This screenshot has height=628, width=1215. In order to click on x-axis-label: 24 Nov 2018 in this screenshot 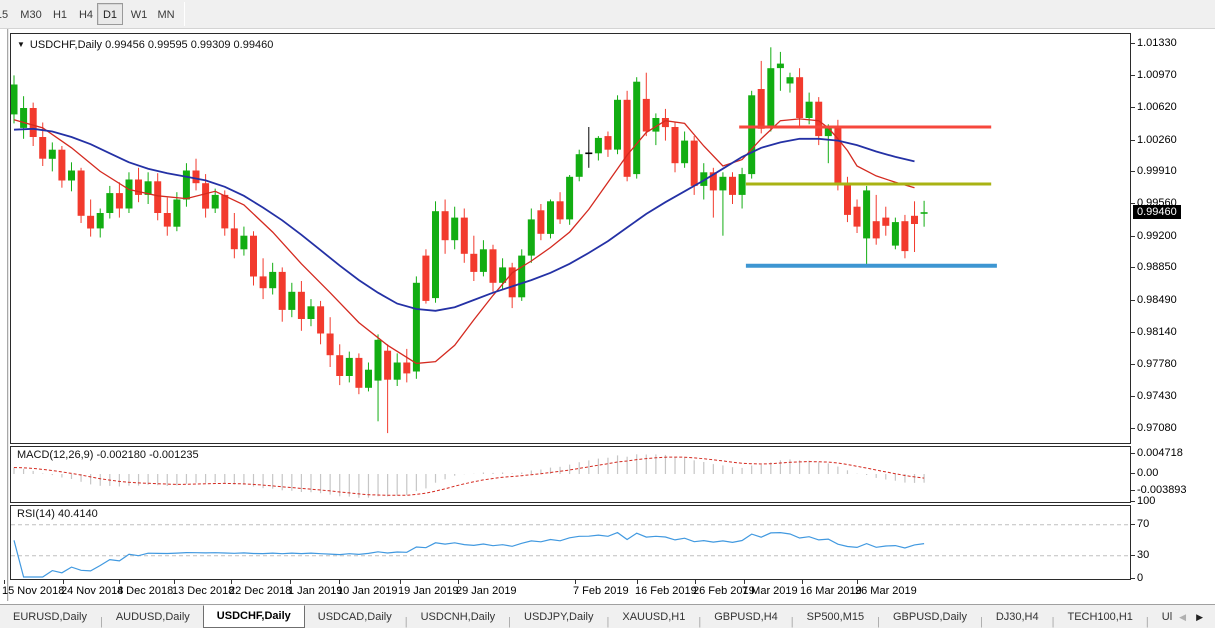, I will do `click(92, 591)`.